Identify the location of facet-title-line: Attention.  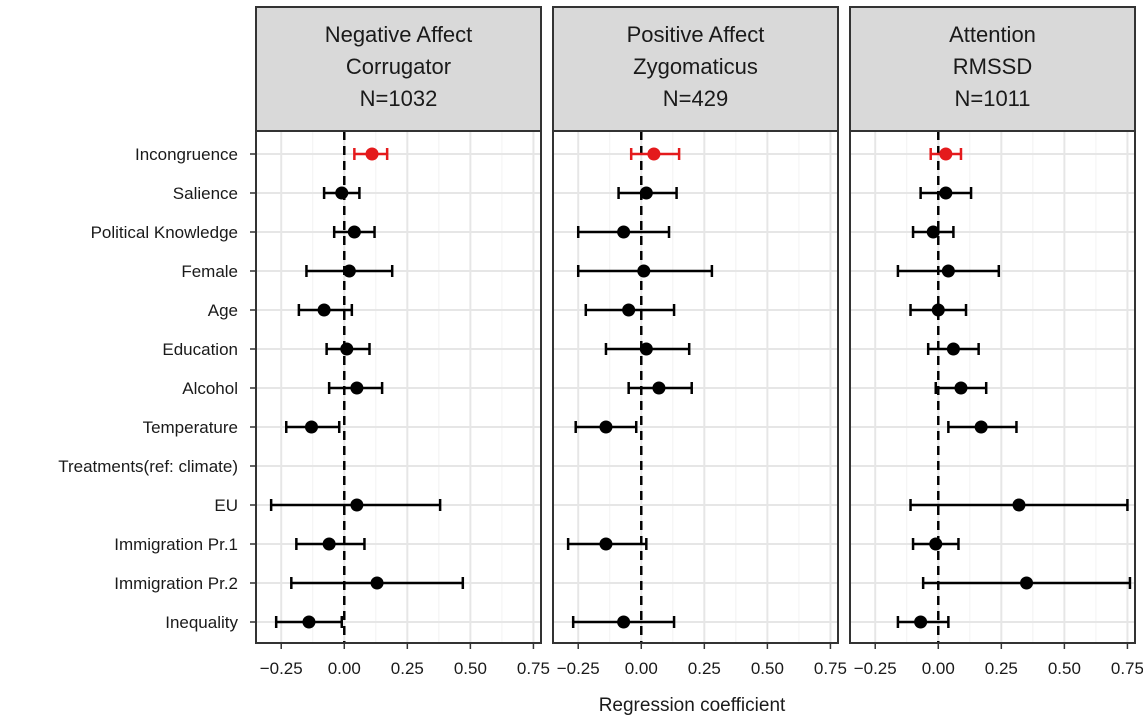
(992, 34).